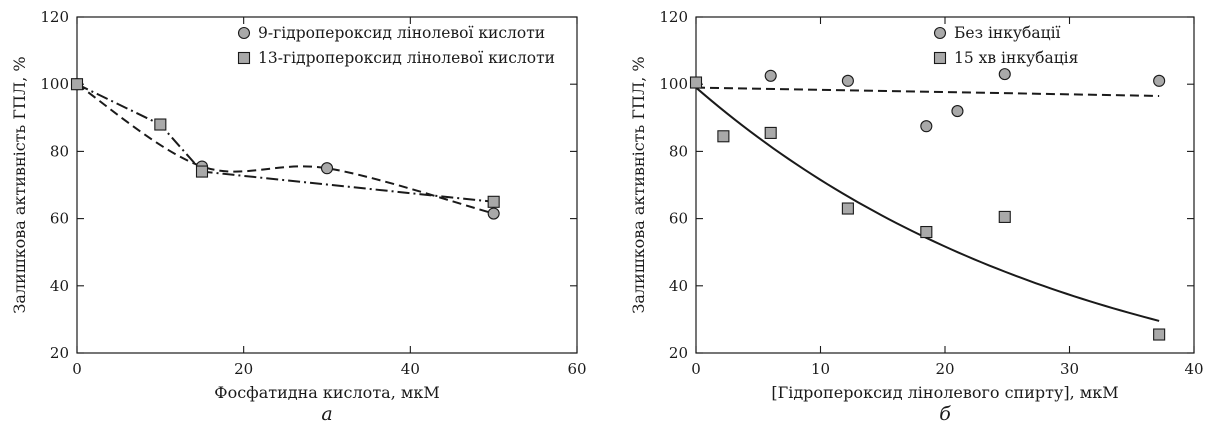 The height and width of the screenshot is (427, 1208). Describe the element at coordinates (406, 58) in the screenshot. I see `legend-label: 13-гідропероксид лінолевої кислоти` at that location.